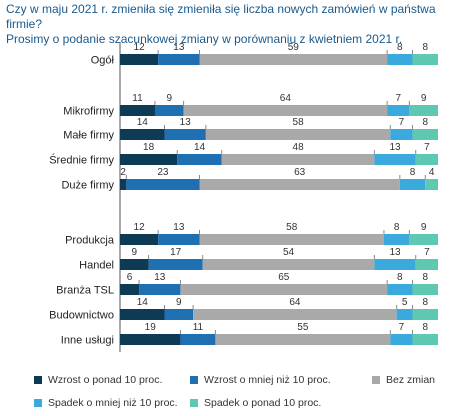 The width and height of the screenshot is (474, 416). What do you see at coordinates (143, 302) in the screenshot?
I see `data-label-budownictwo-series-1: 14` at bounding box center [143, 302].